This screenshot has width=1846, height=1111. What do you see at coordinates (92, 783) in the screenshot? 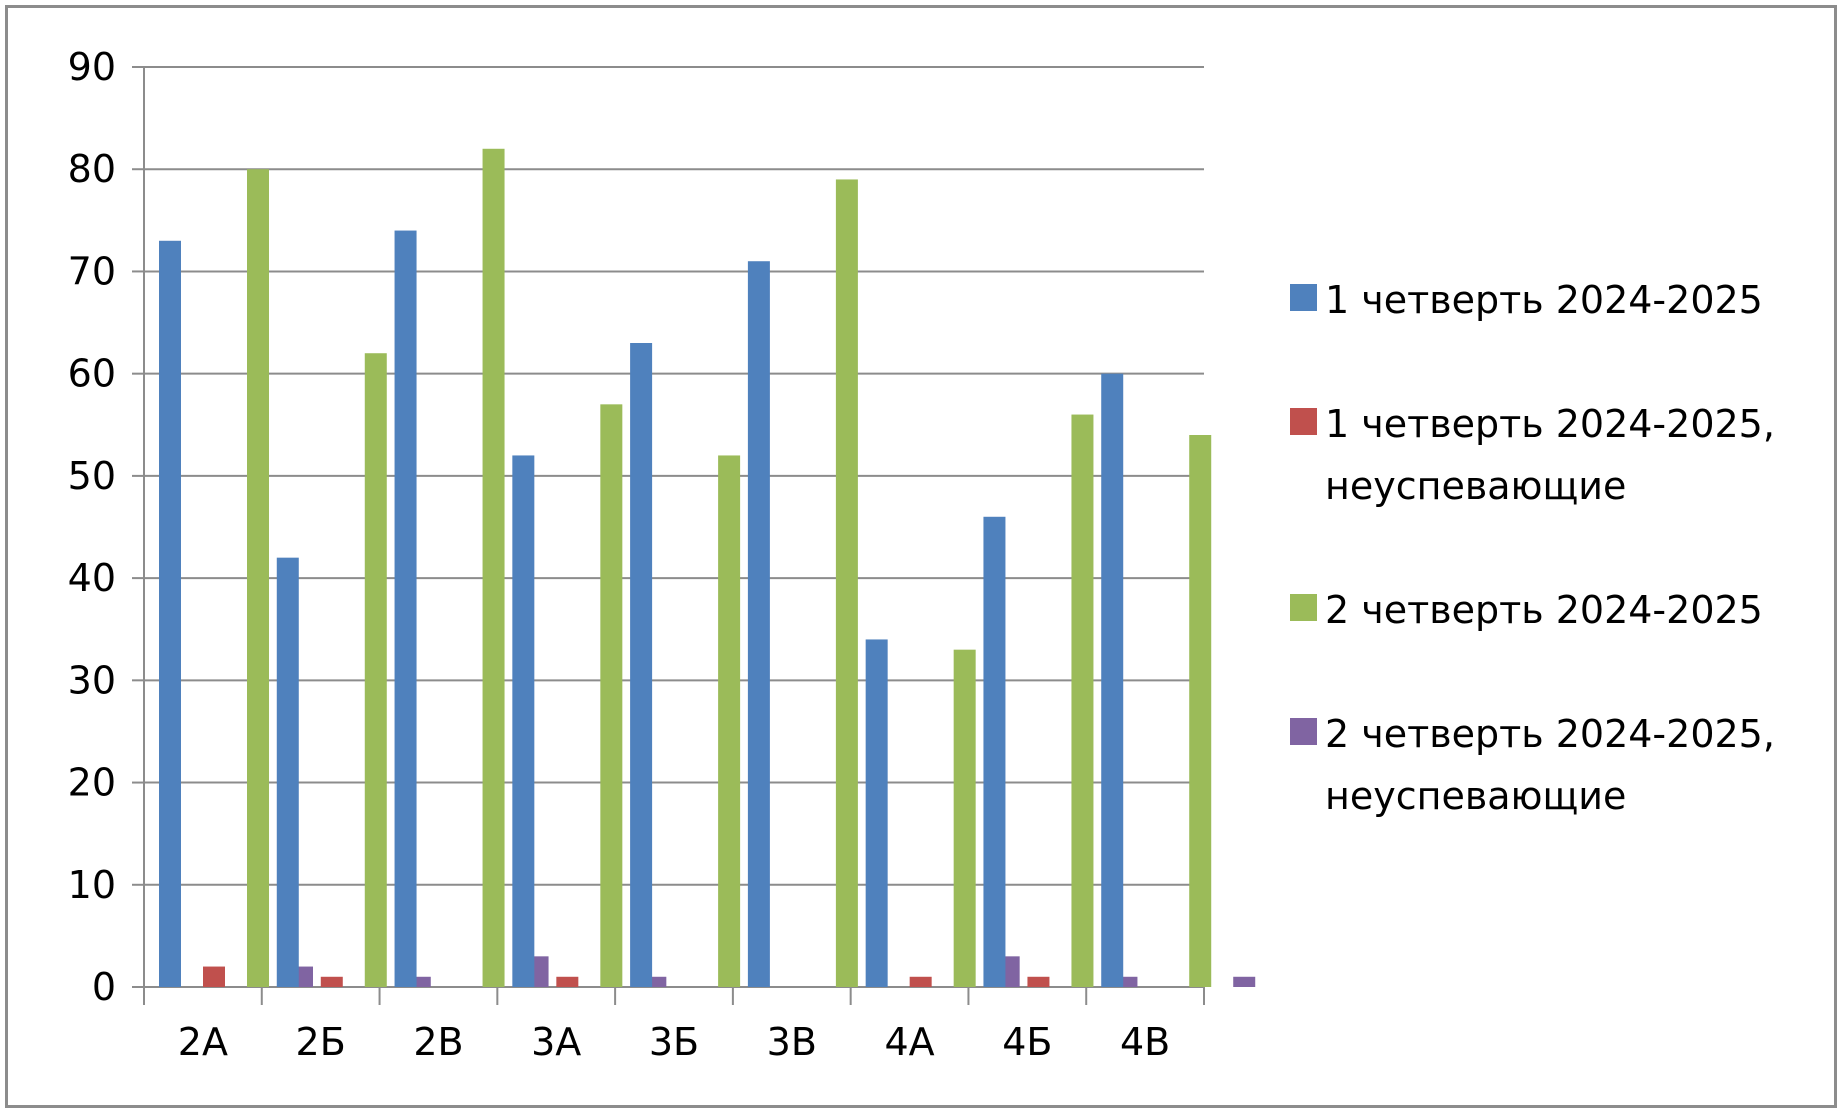
I see `y-tick-label: 20` at bounding box center [92, 783].